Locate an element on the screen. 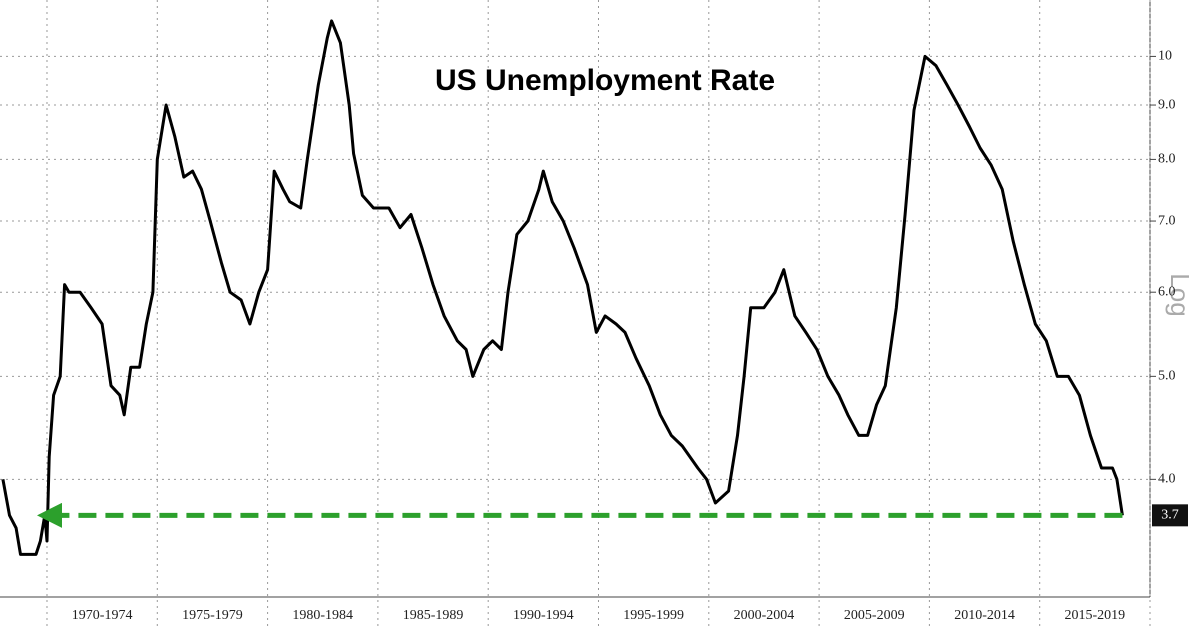 This screenshot has height=634, width=1200. x-tick-label: 1970-1974 is located at coordinates (102, 615).